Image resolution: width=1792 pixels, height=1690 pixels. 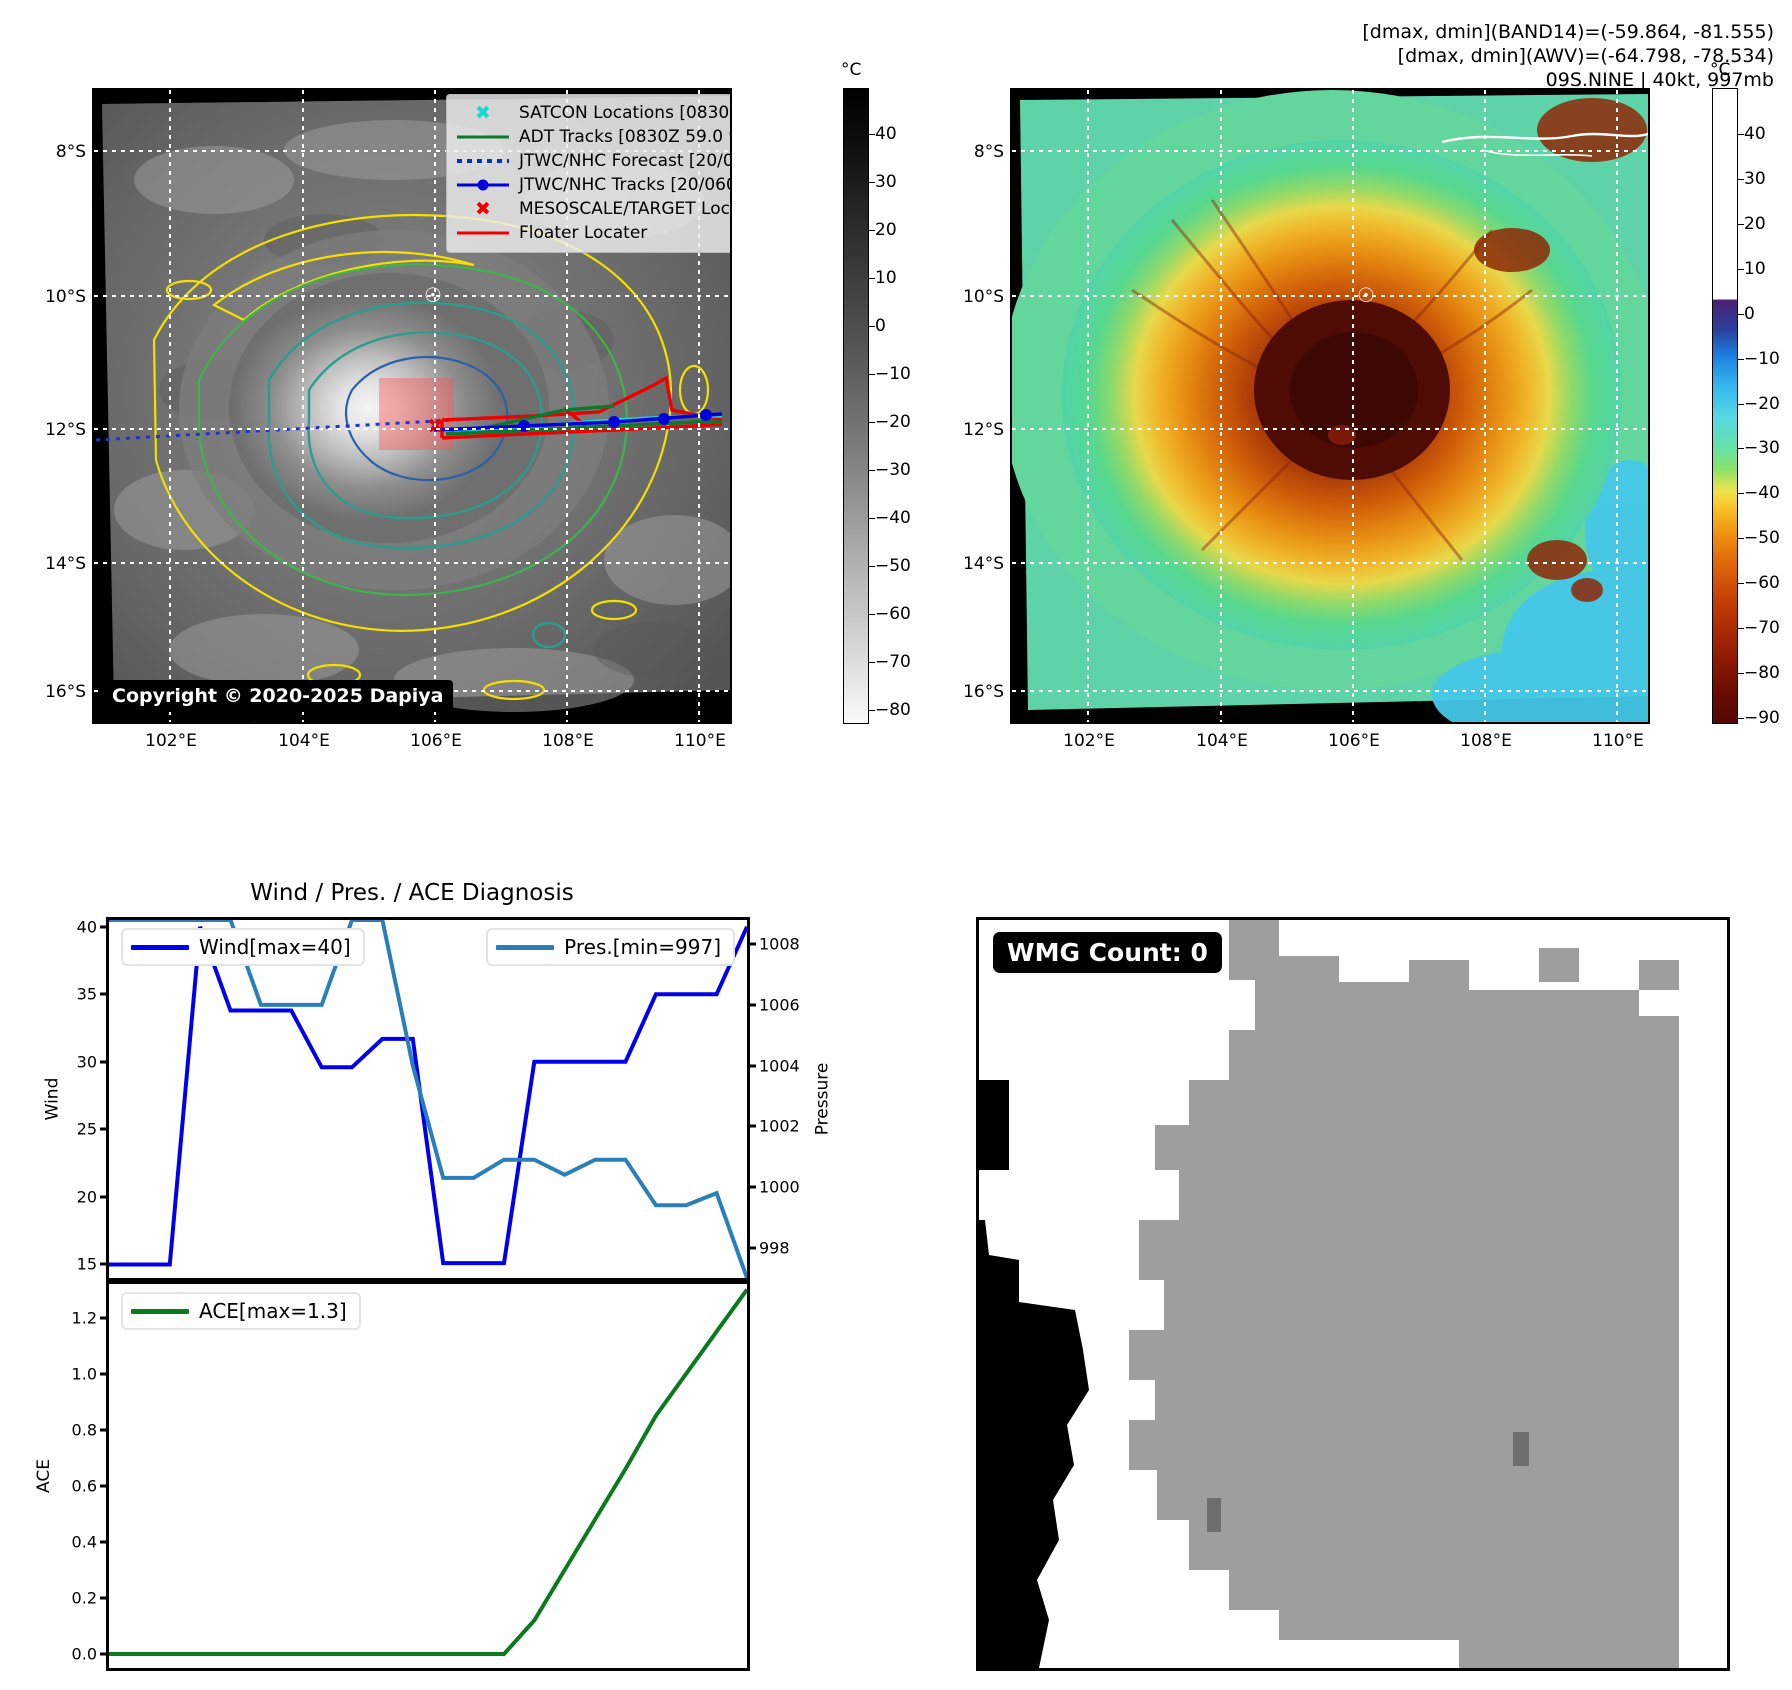 What do you see at coordinates (983, 430) in the screenshot?
I see `awv-lat-tick: 12°S` at bounding box center [983, 430].